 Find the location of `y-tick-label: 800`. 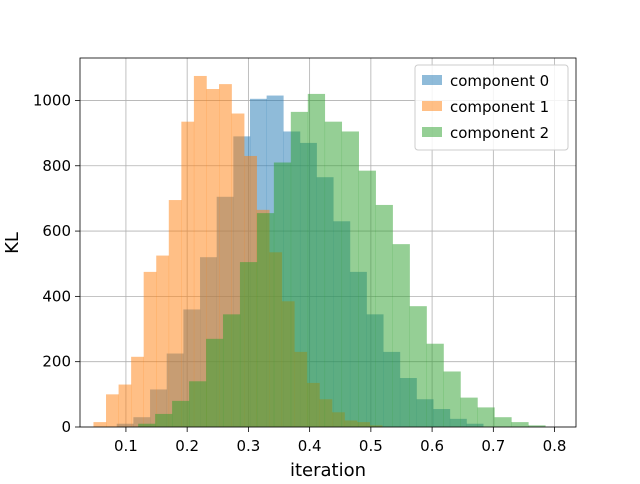

y-tick-label: 800 is located at coordinates (56, 166).